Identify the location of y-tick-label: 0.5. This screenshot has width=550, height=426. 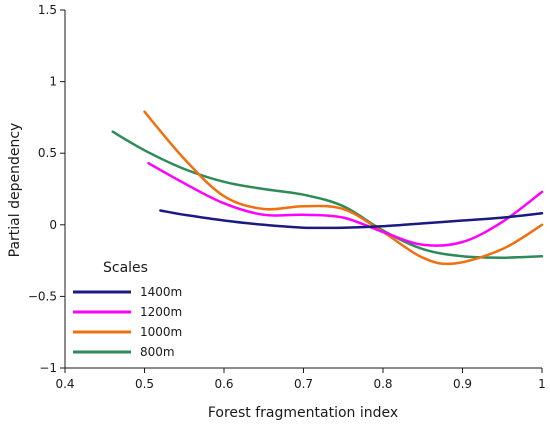
(47, 153).